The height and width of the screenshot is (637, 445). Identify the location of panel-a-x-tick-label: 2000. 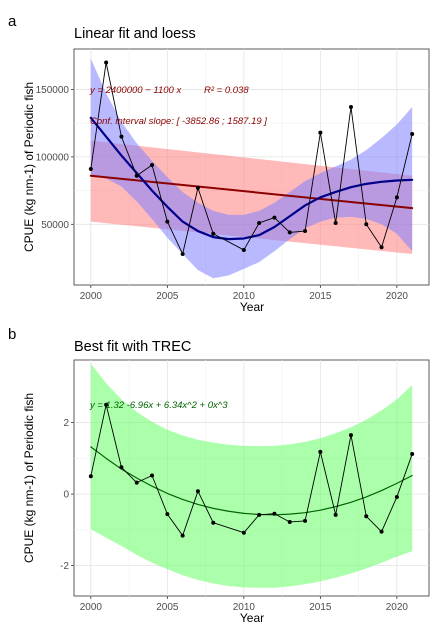
(91, 296).